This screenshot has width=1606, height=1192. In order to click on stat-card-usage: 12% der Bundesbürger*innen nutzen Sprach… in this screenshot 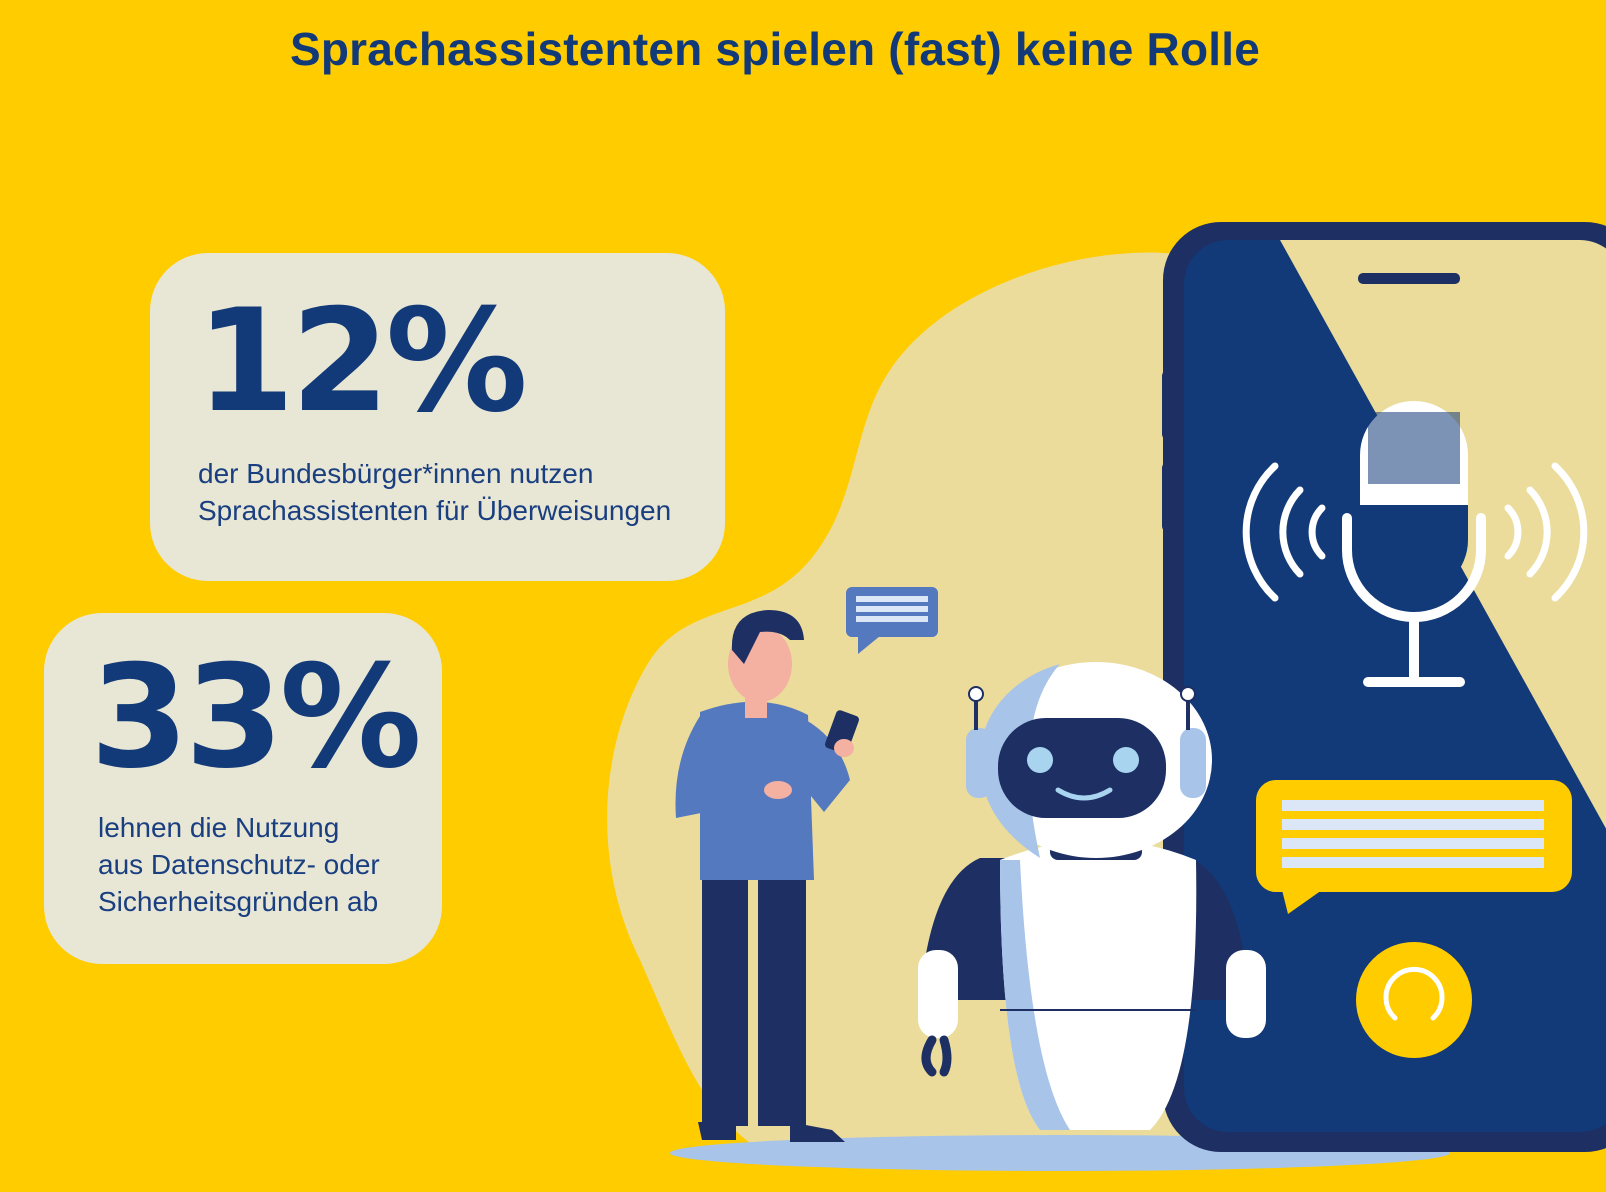, I will do `click(437, 417)`.